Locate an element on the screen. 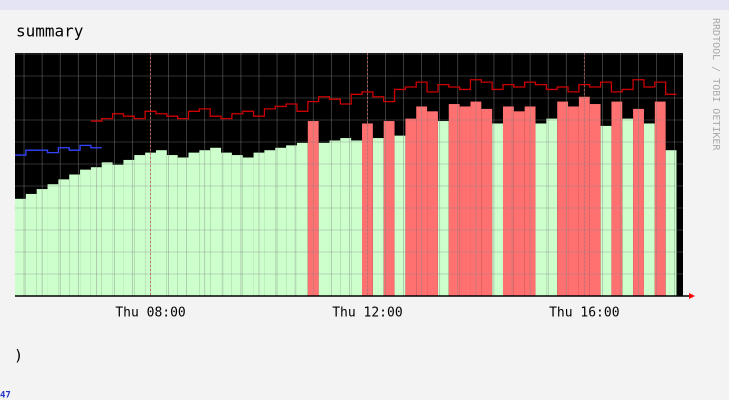  x-tick-label: Thu 16:00 is located at coordinates (584, 313).